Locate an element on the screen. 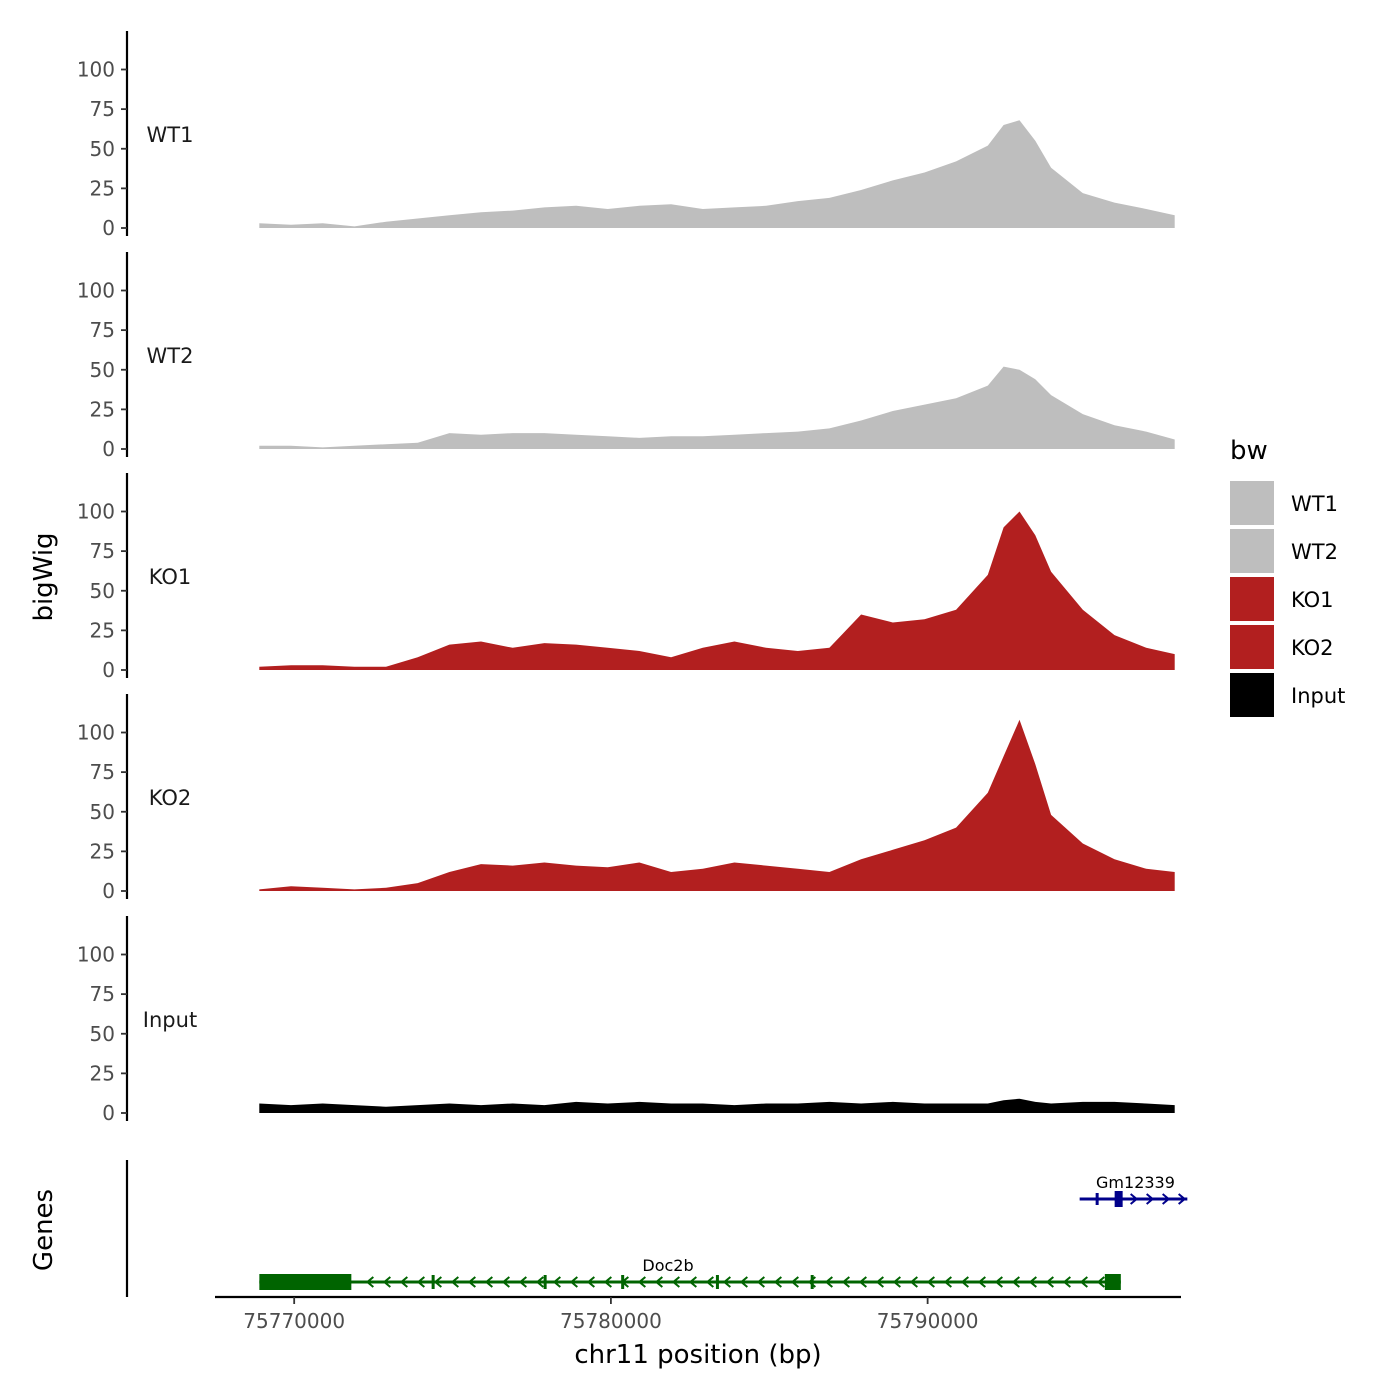 The height and width of the screenshot is (1400, 1400). gene-gm12339: Gm12339 is located at coordinates (1133, 1190).